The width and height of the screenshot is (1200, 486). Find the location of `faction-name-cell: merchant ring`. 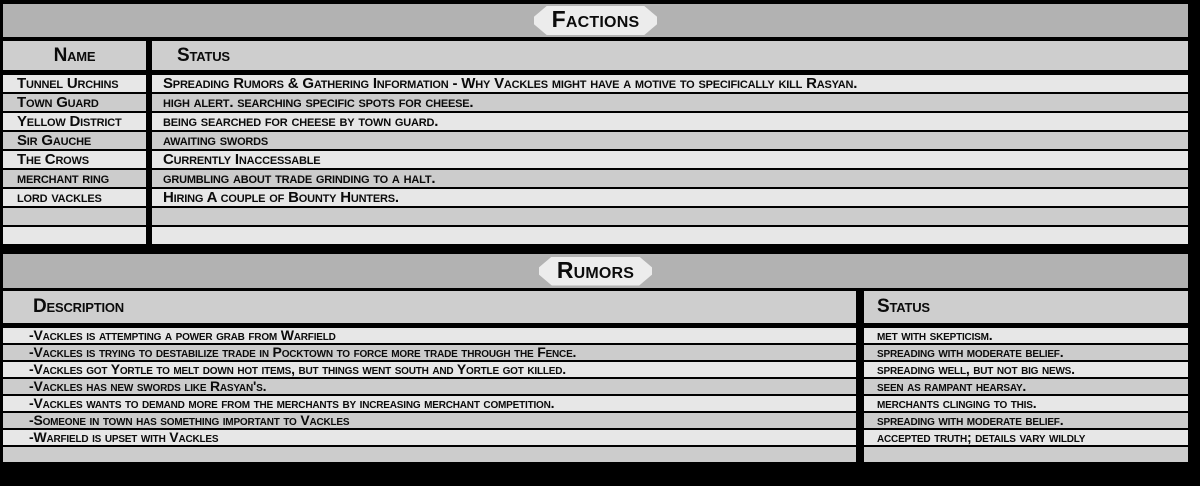

faction-name-cell: merchant ring is located at coordinates (77, 178).